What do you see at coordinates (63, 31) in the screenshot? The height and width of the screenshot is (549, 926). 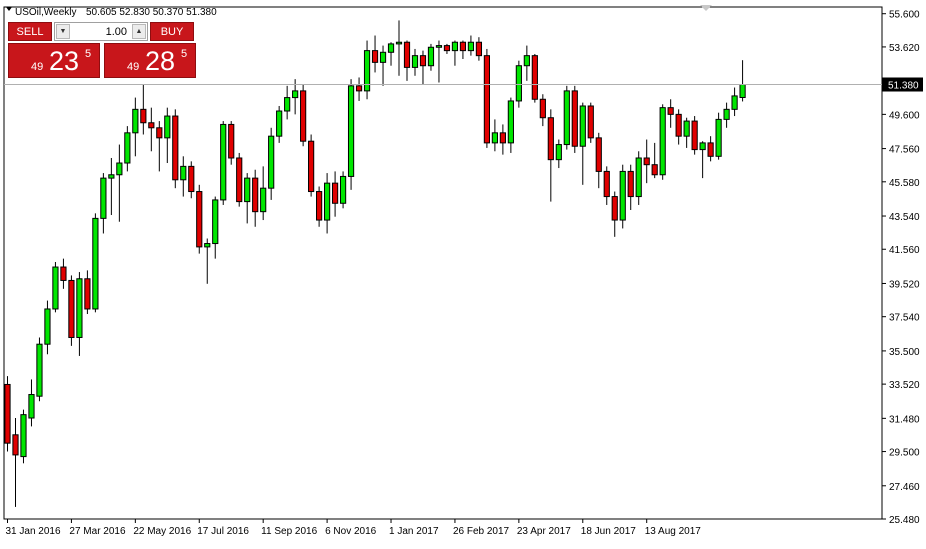 I see `lot-decrease-button: ▼` at bounding box center [63, 31].